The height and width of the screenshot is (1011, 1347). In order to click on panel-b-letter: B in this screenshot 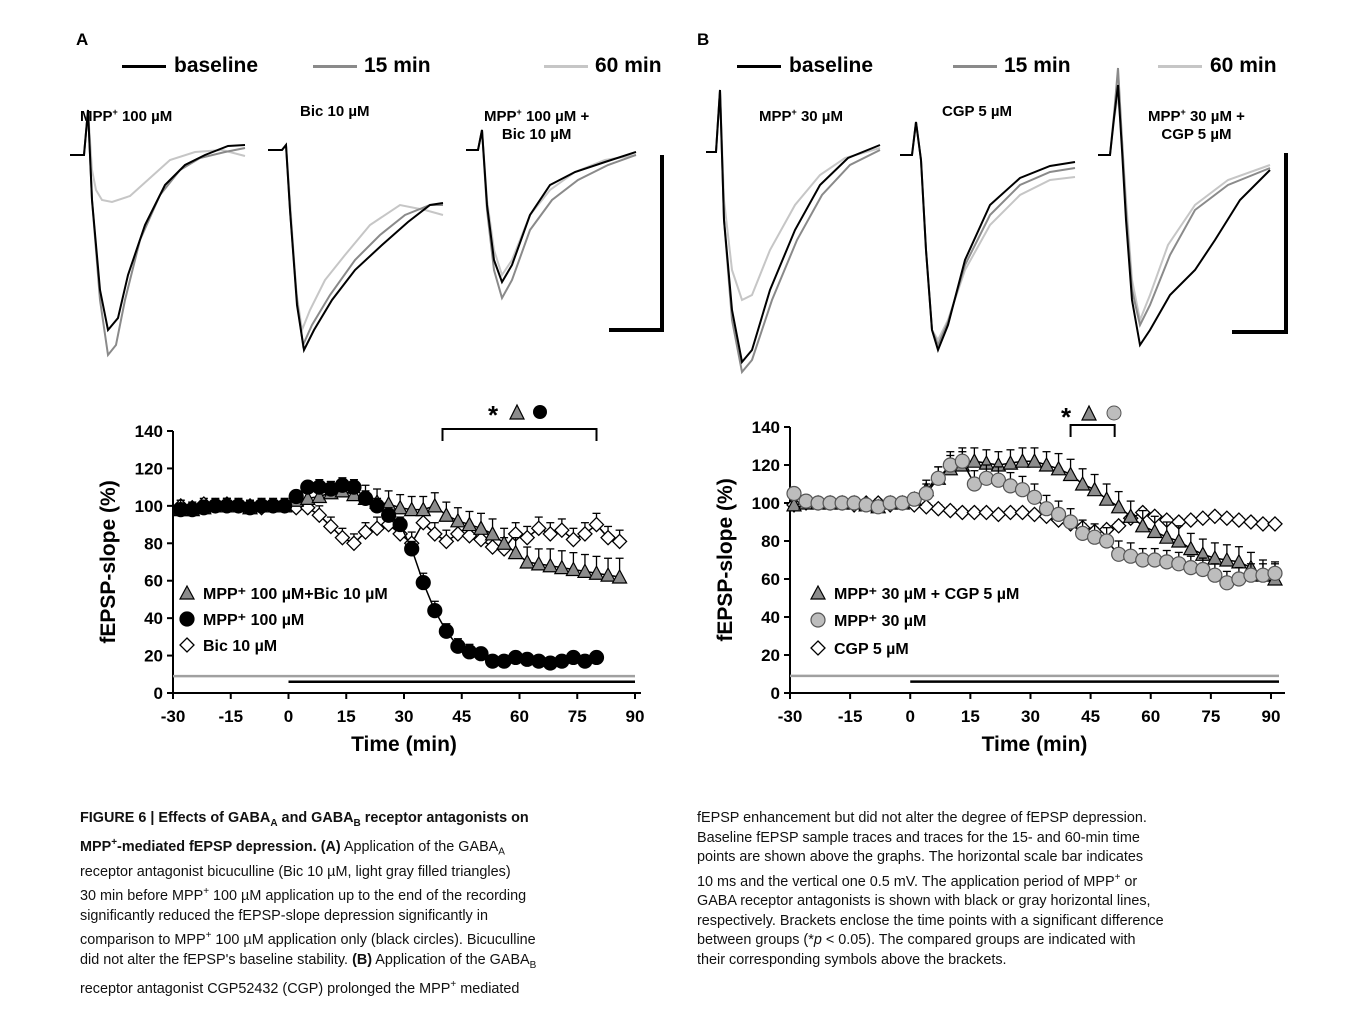, I will do `click(703, 39)`.